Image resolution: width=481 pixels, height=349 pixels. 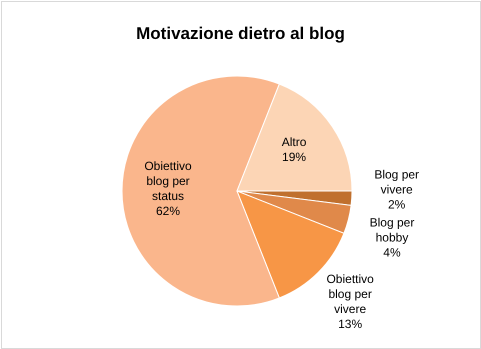 What do you see at coordinates (397, 204) in the screenshot?
I see `data-label: 2%` at bounding box center [397, 204].